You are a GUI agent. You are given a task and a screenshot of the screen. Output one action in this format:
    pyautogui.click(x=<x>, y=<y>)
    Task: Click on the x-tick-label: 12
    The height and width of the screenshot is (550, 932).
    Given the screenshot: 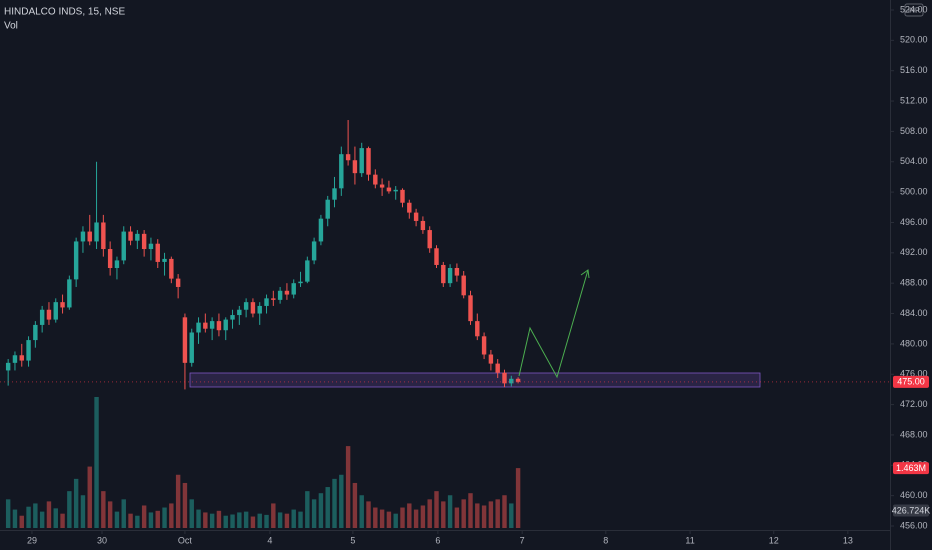 What is the action you would take?
    pyautogui.click(x=774, y=540)
    